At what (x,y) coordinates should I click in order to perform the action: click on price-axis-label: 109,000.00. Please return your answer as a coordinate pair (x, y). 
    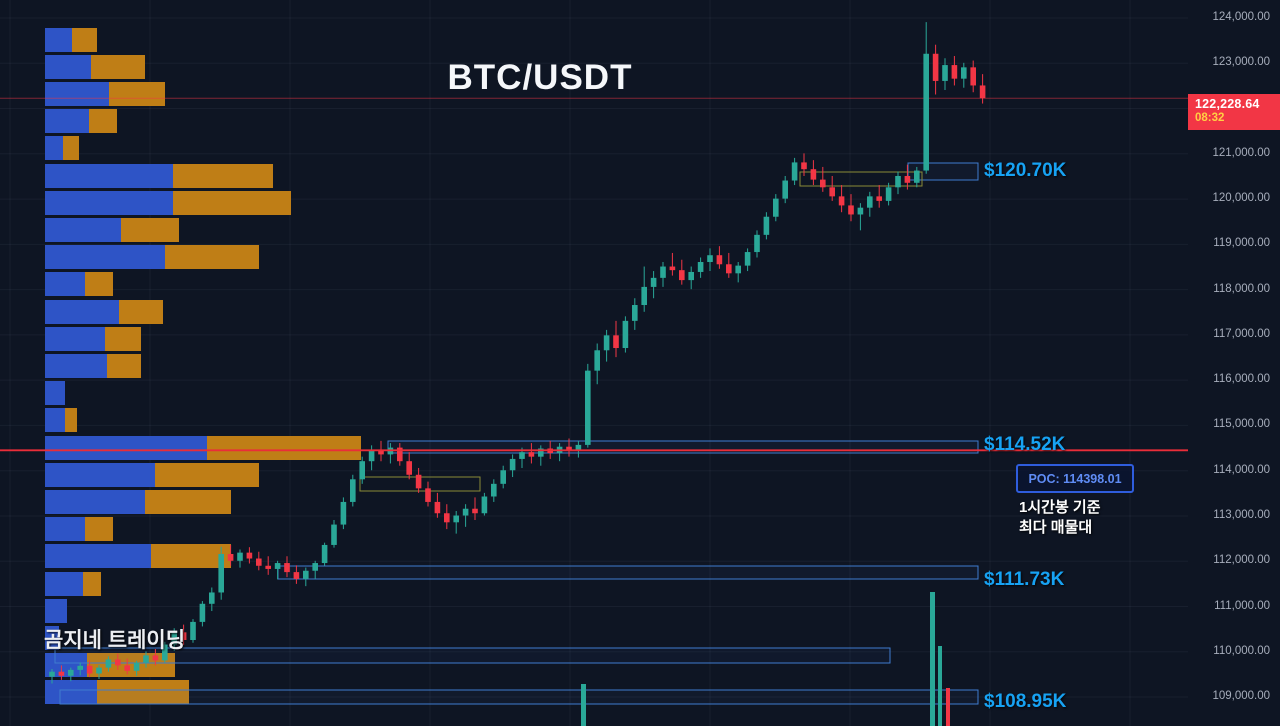
    Looking at the image, I should click on (1241, 696).